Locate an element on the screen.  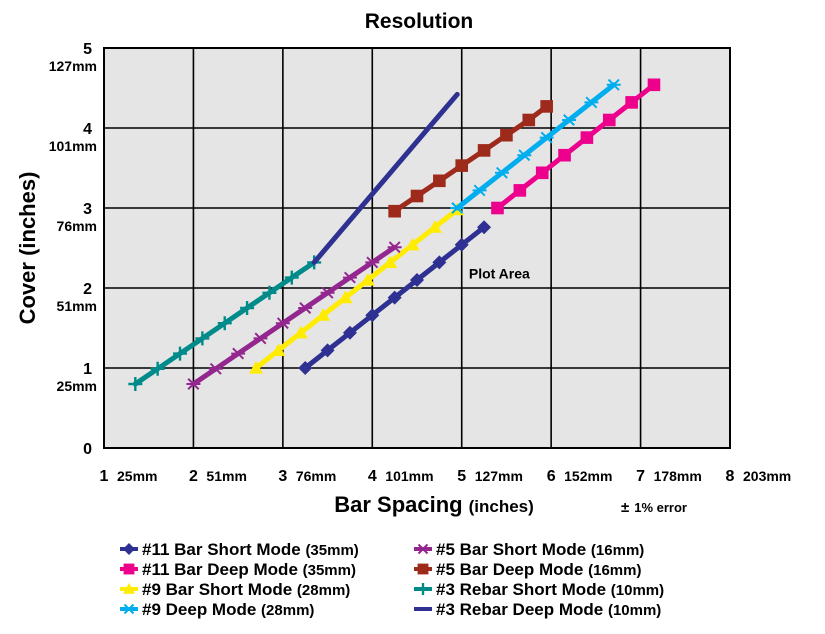
legend-item: #9 Deep Mode (28mm) is located at coordinates (217, 609).